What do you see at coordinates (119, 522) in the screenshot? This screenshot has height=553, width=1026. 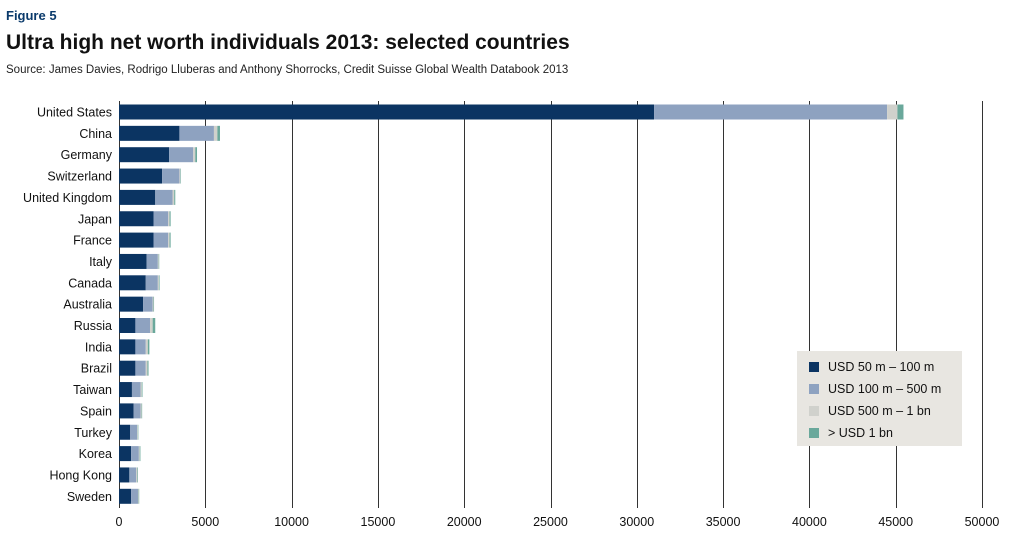 I see `x-tick-label-0: 0` at bounding box center [119, 522].